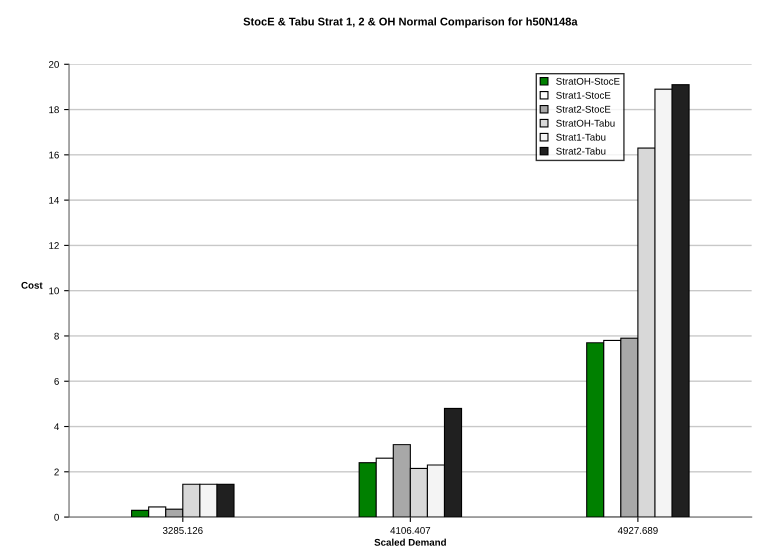 This screenshot has height=559, width=767. Describe the element at coordinates (54, 200) in the screenshot. I see `y-tick-label: 14` at that location.